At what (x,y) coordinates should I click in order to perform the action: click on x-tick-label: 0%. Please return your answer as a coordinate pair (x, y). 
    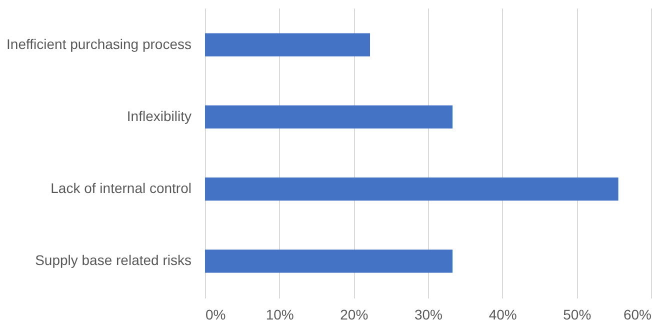
    Looking at the image, I should click on (216, 314).